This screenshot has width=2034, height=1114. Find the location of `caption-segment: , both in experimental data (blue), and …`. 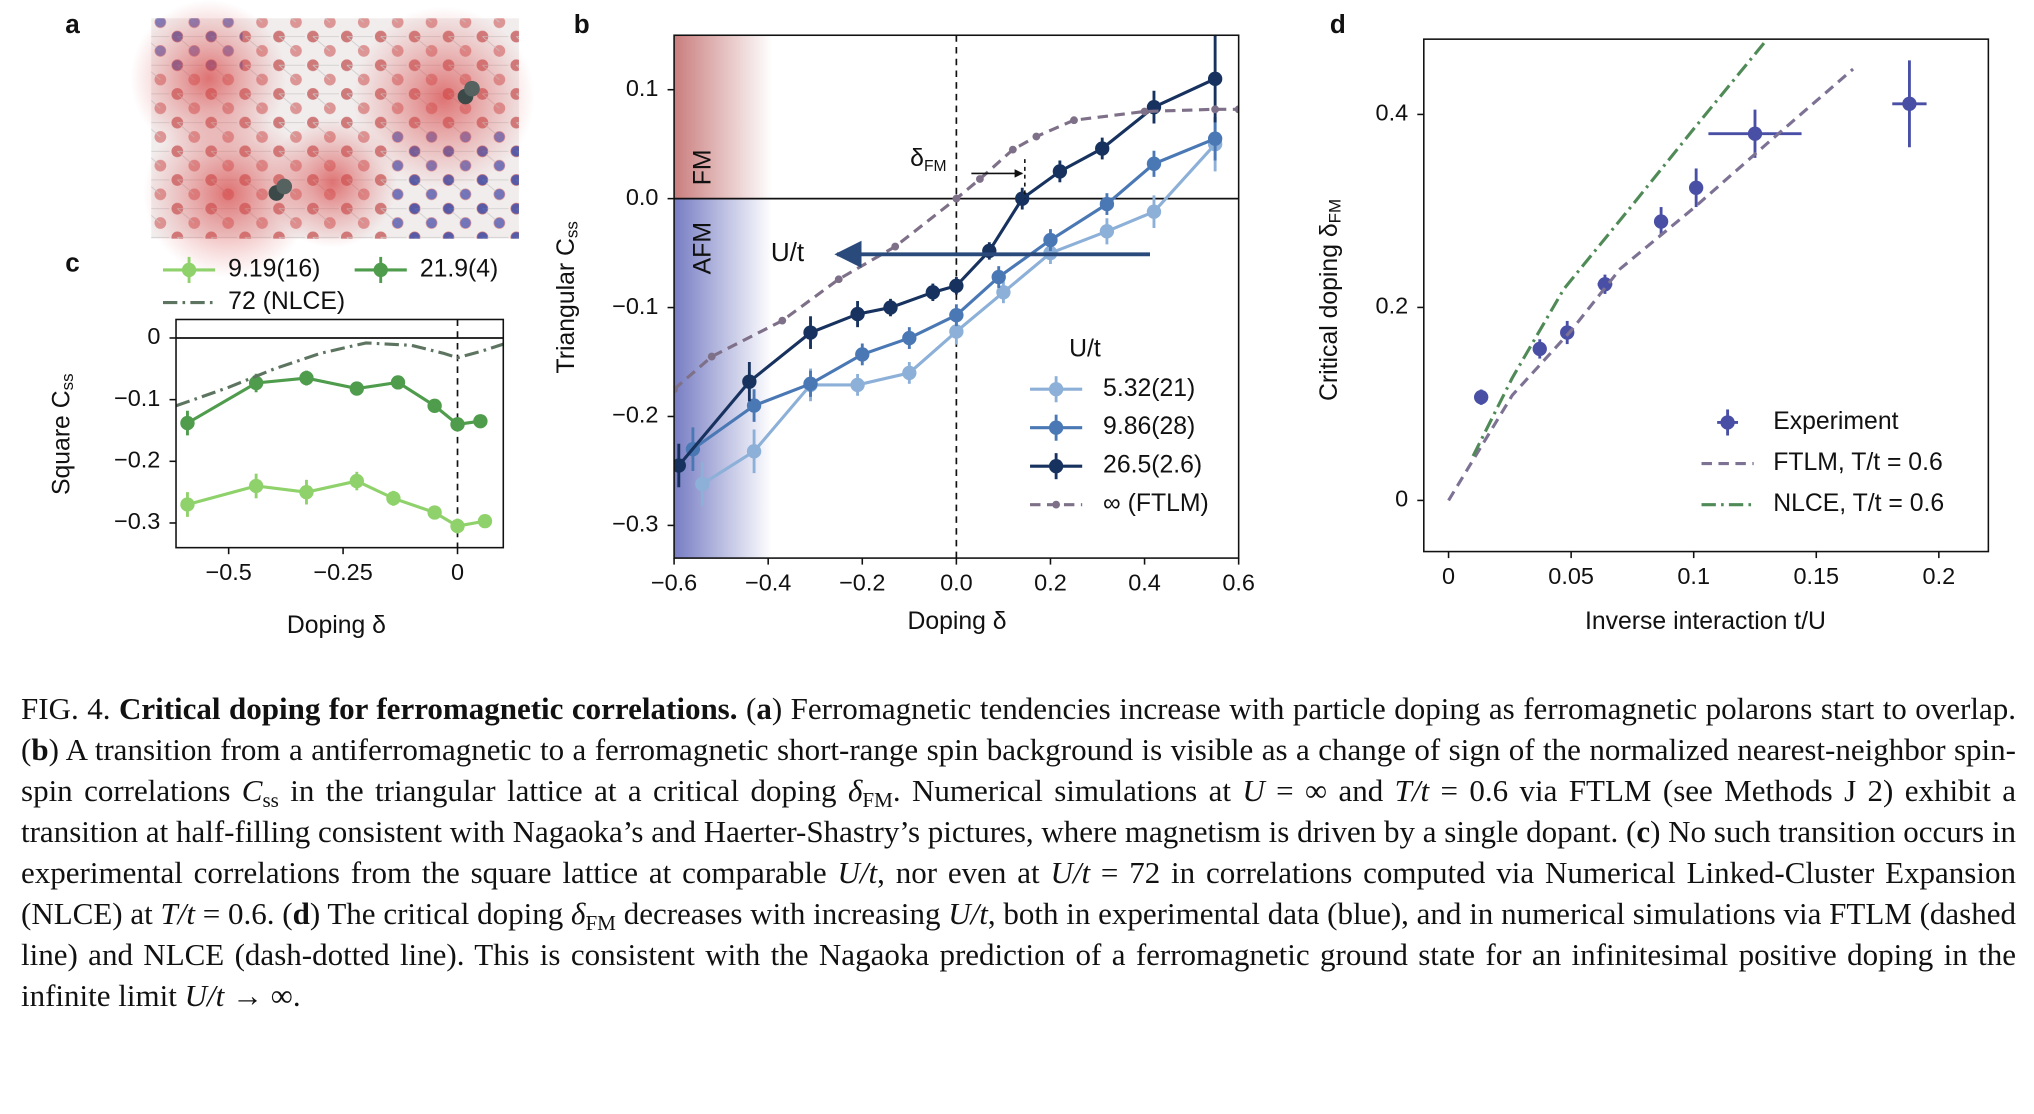

caption-segment: , both in experimental data (blue), and … is located at coordinates (1018, 954).